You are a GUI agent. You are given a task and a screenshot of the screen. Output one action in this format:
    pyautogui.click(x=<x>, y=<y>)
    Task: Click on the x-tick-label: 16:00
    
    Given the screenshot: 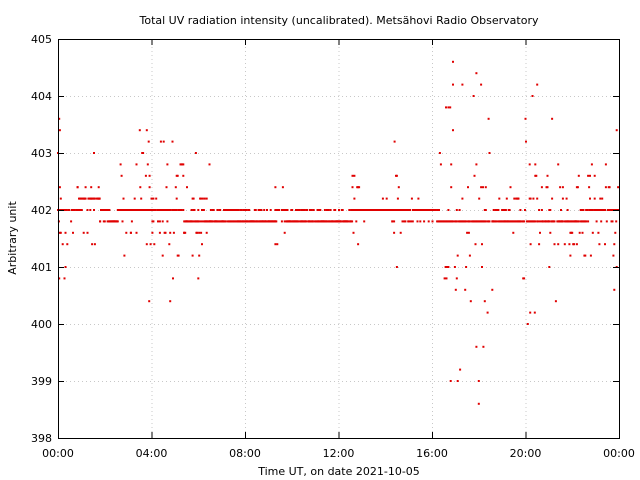 What is the action you would take?
    pyautogui.click(x=432, y=453)
    